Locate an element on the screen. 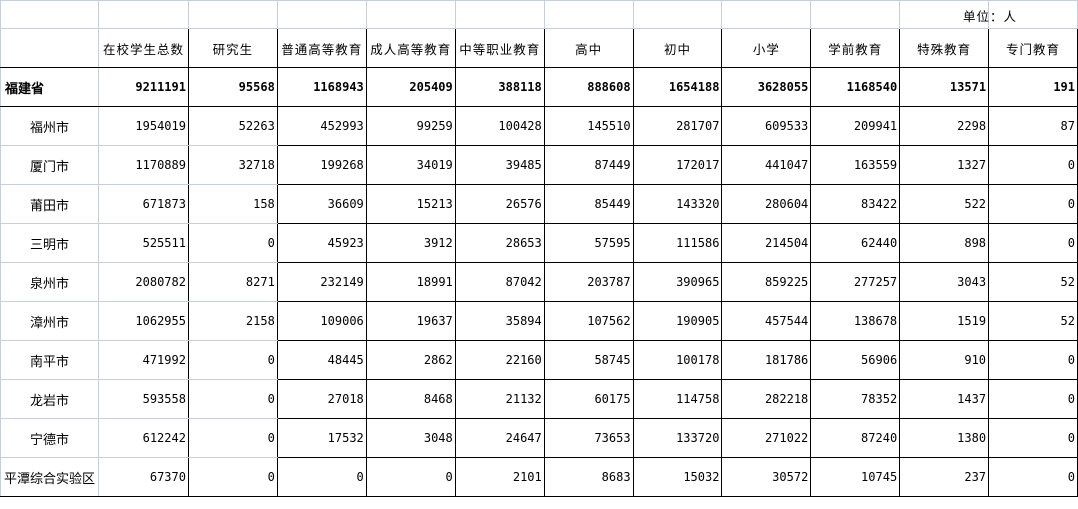 Image resolution: width=1078 pixels, height=509 pixels. column-header: 特殊教育 is located at coordinates (944, 48).